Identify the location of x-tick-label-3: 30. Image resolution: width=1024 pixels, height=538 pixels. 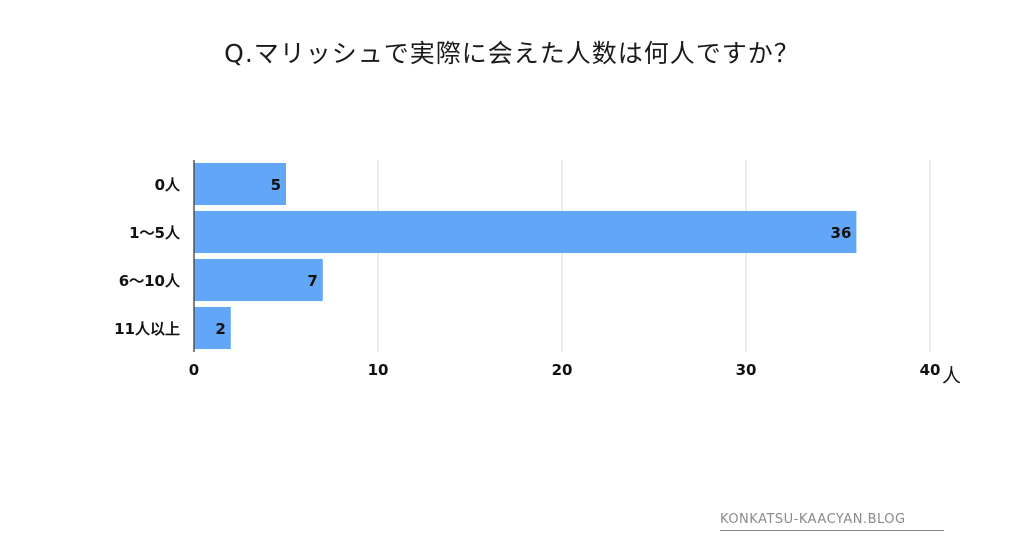
(746, 370).